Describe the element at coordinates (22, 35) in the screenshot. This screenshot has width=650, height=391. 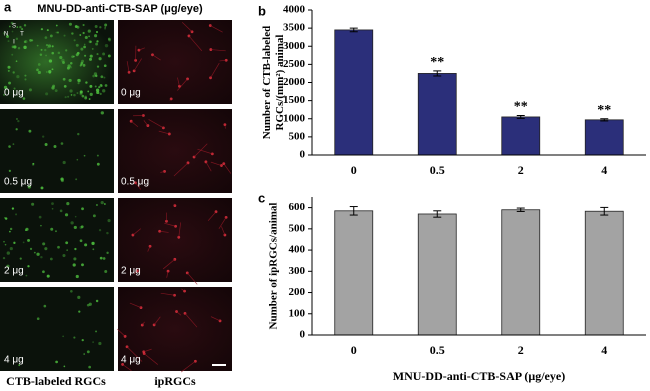
I see `compass-label: T` at that location.